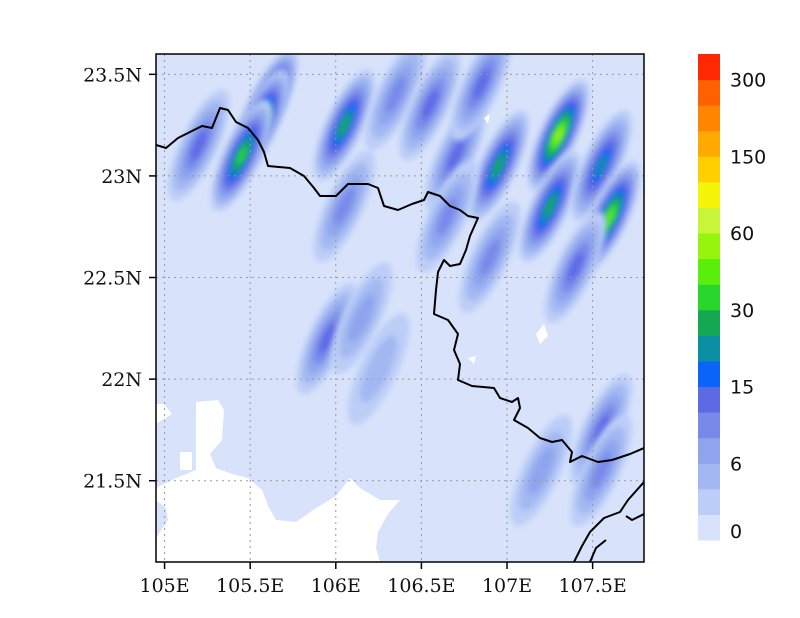 The height and width of the screenshot is (618, 800). What do you see at coordinates (250, 586) in the screenshot?
I see `x-tick-label-1: 105.5E` at bounding box center [250, 586].